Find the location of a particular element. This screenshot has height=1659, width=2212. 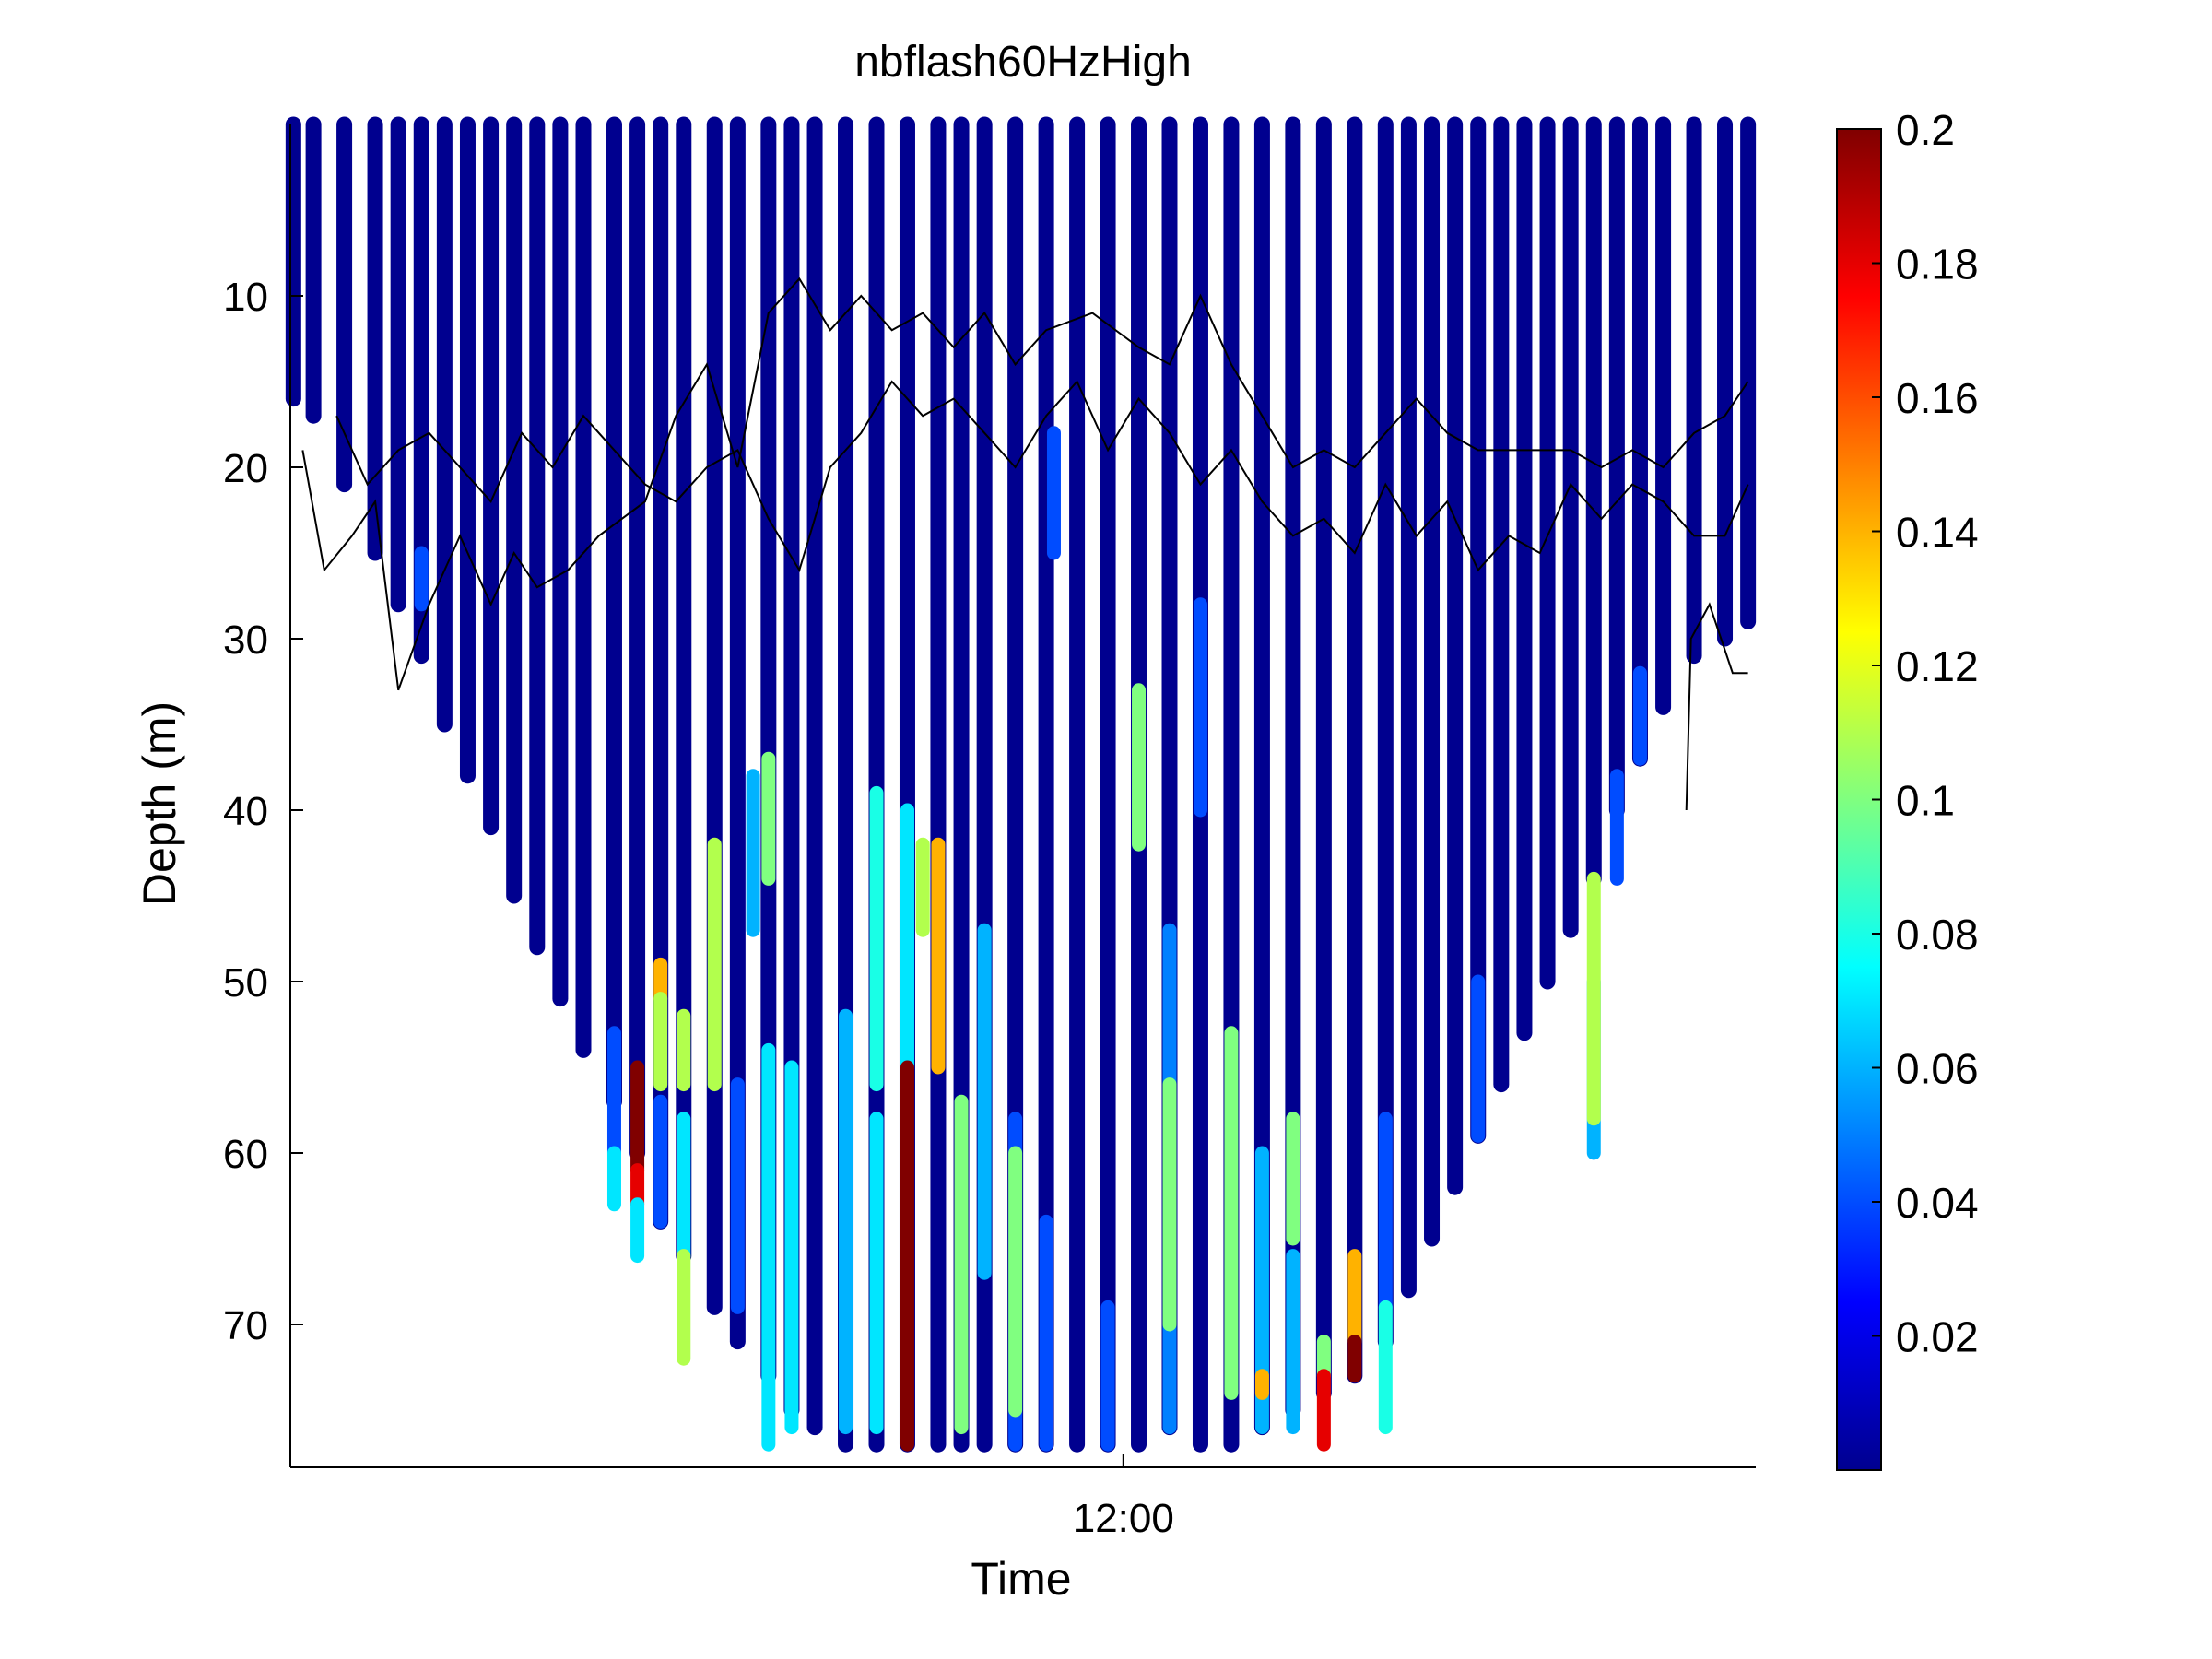

y-tick-label-50: 50 is located at coordinates (245, 983).